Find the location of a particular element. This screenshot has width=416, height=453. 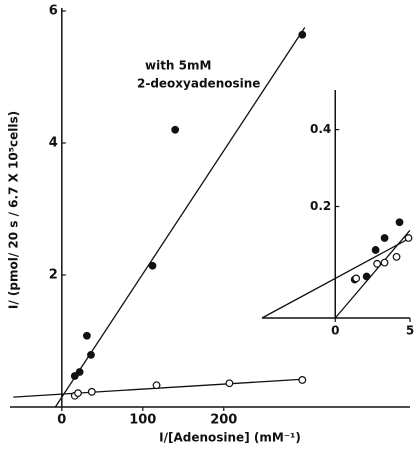

y-tick-label: 0.4 is located at coordinates (320, 129).